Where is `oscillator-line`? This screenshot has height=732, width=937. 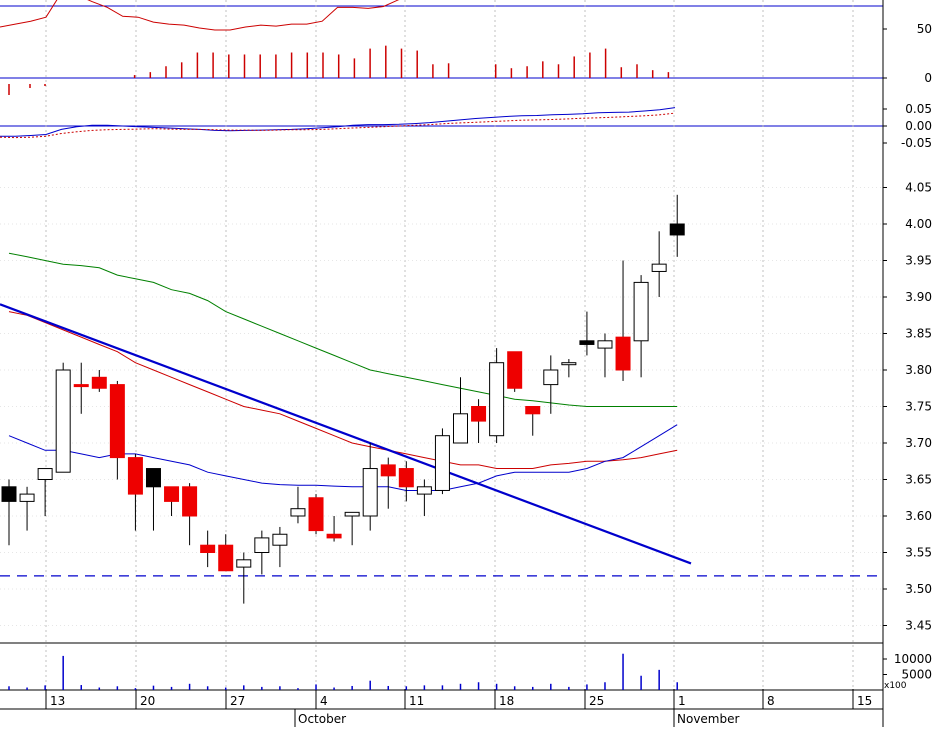
oscillator-line is located at coordinates (200, 15).